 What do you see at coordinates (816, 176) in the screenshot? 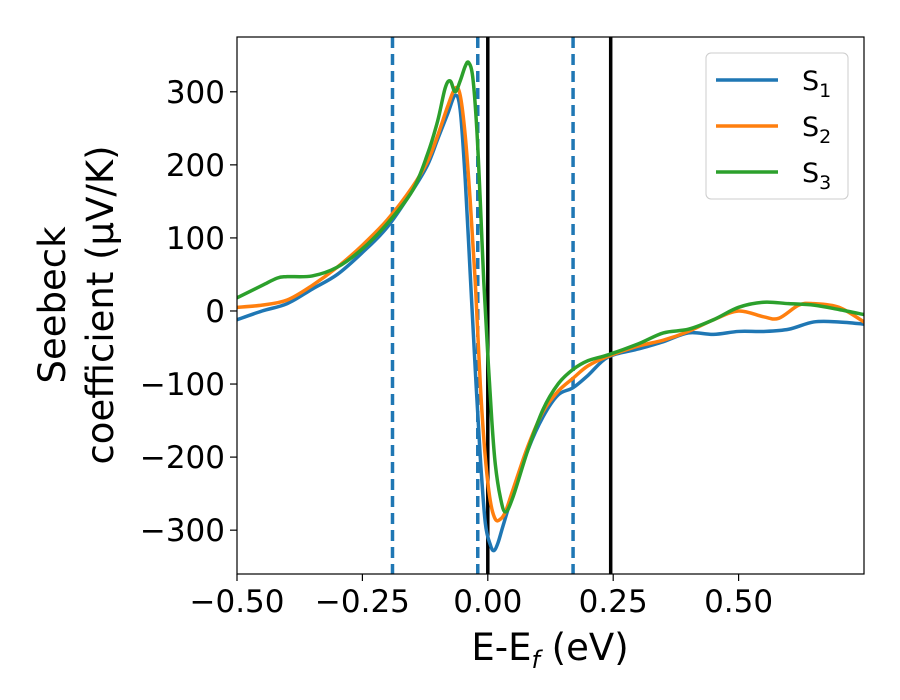
I see `legend-label-s3: S3` at bounding box center [816, 176].